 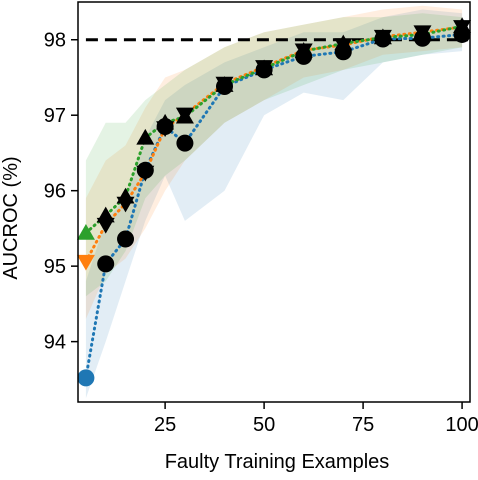 What do you see at coordinates (363, 425) in the screenshot?
I see `x-tick-label: 75` at bounding box center [363, 425].